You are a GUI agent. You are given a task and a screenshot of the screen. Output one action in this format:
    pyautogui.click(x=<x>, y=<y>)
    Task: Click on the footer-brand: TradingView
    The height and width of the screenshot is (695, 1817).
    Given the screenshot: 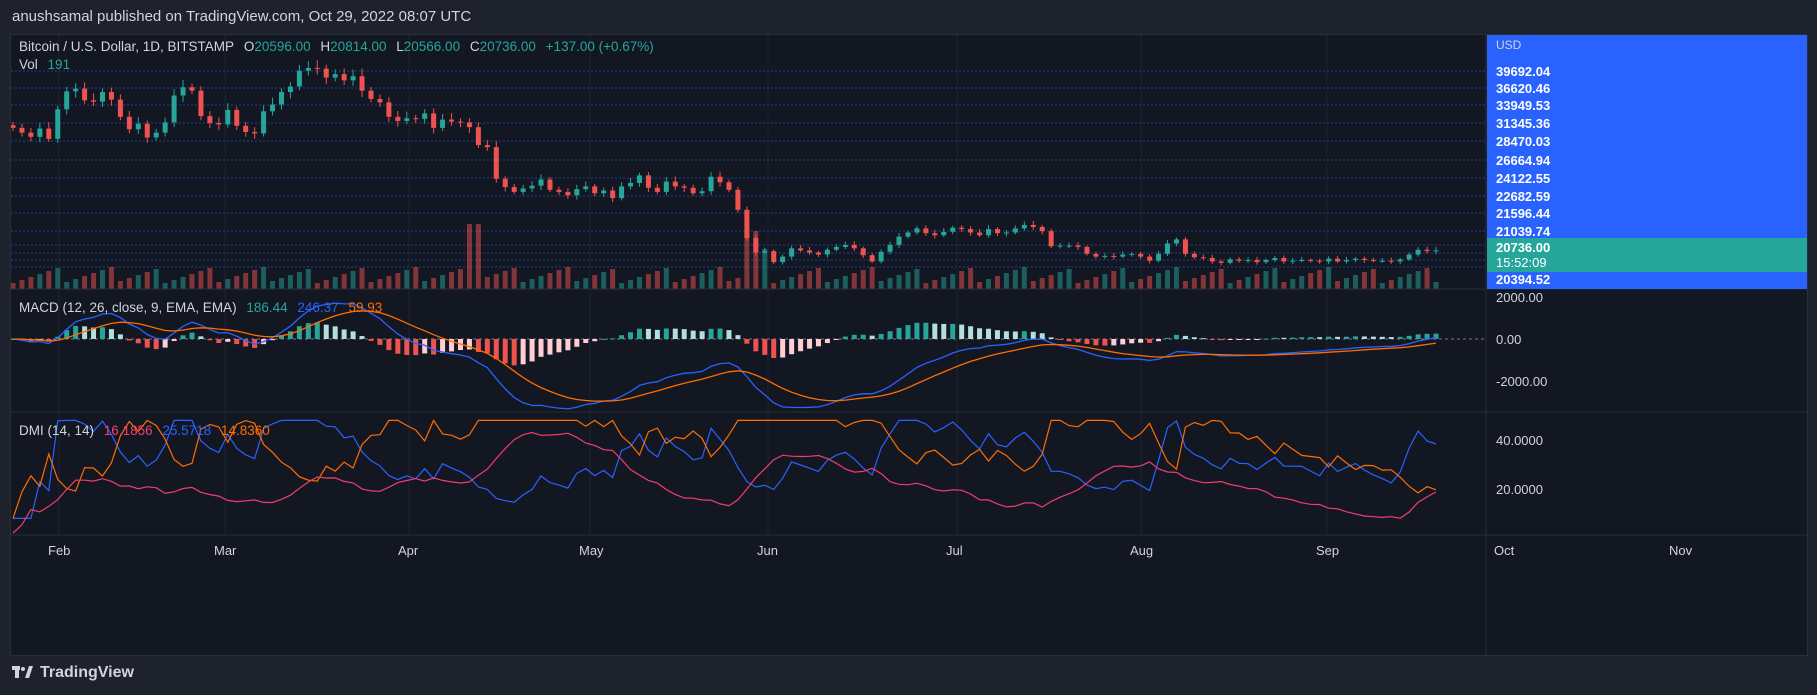 What is the action you would take?
    pyautogui.click(x=73, y=673)
    